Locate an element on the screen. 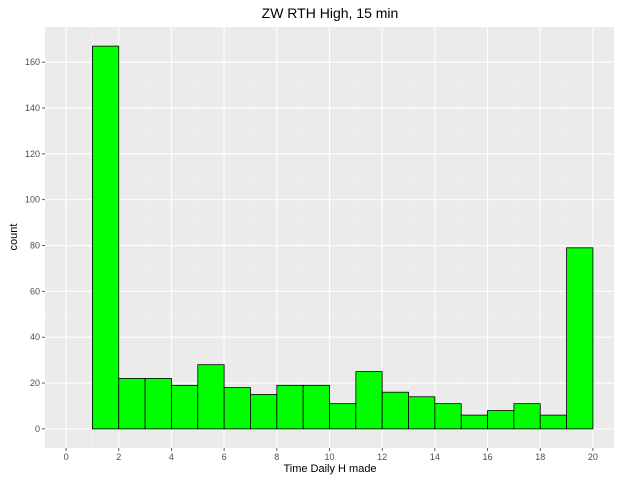 This screenshot has width=621, height=480. y-tick-label: 120 is located at coordinates (32, 154).